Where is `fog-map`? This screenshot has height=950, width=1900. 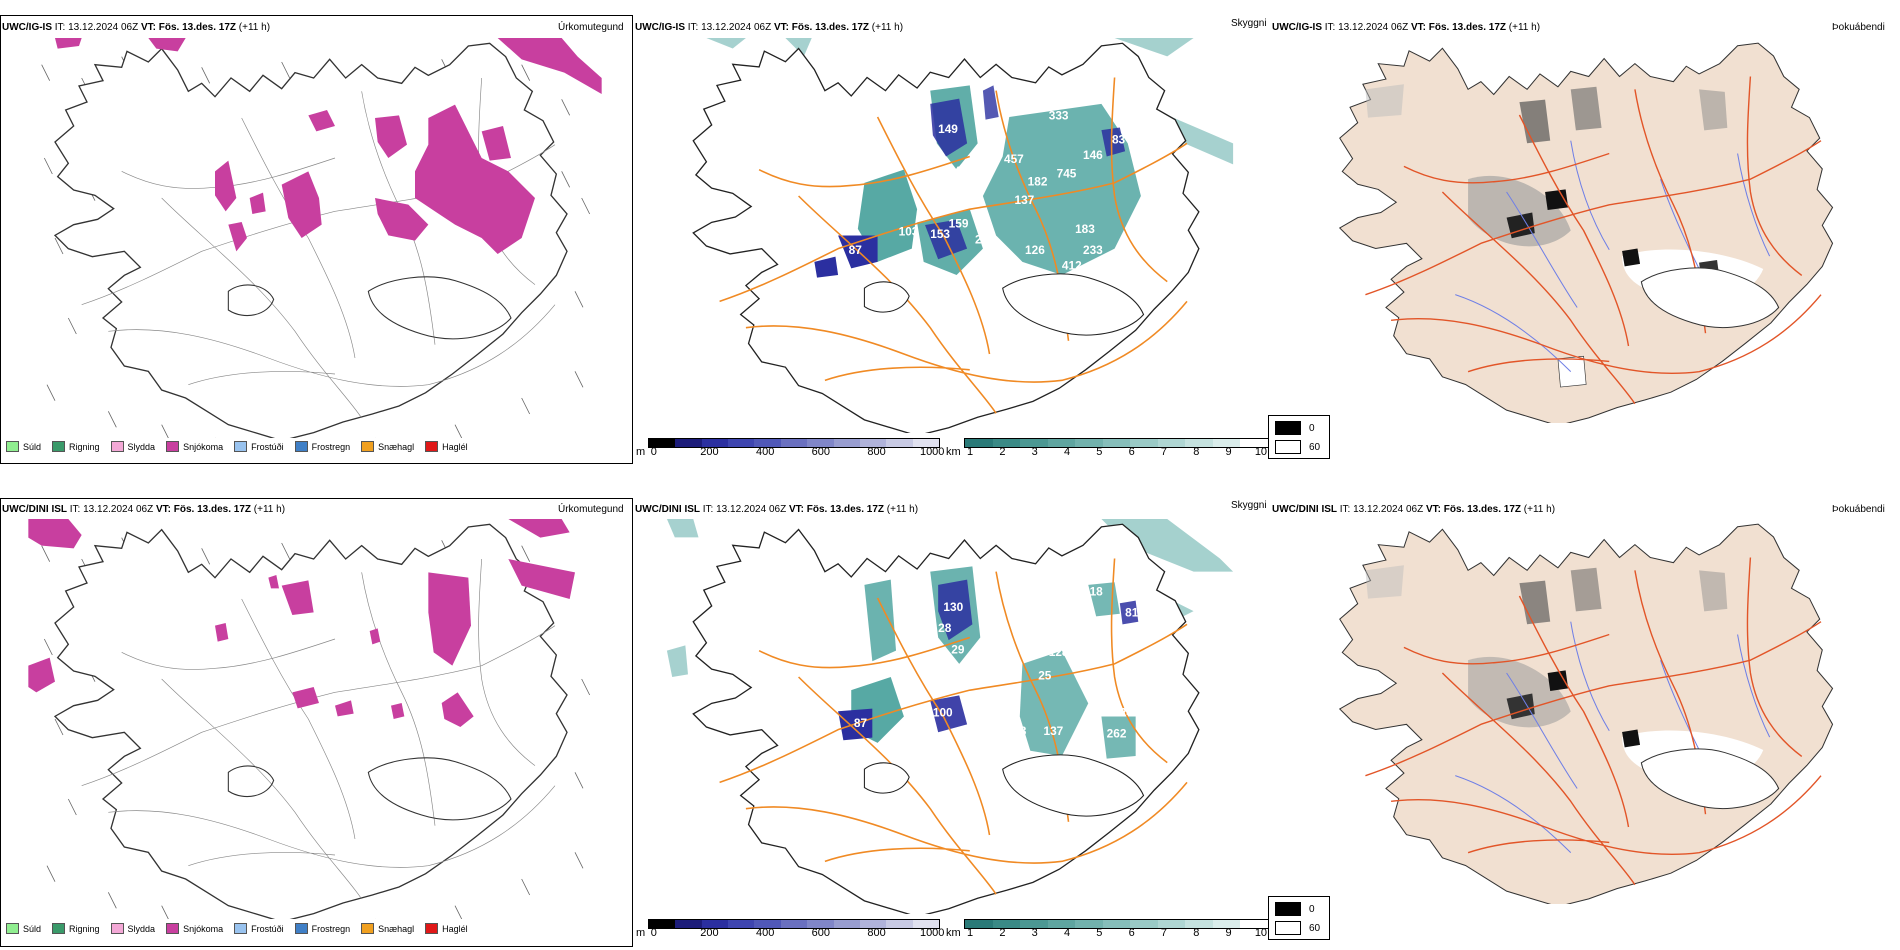
fog-map is located at coordinates (1586, 232).